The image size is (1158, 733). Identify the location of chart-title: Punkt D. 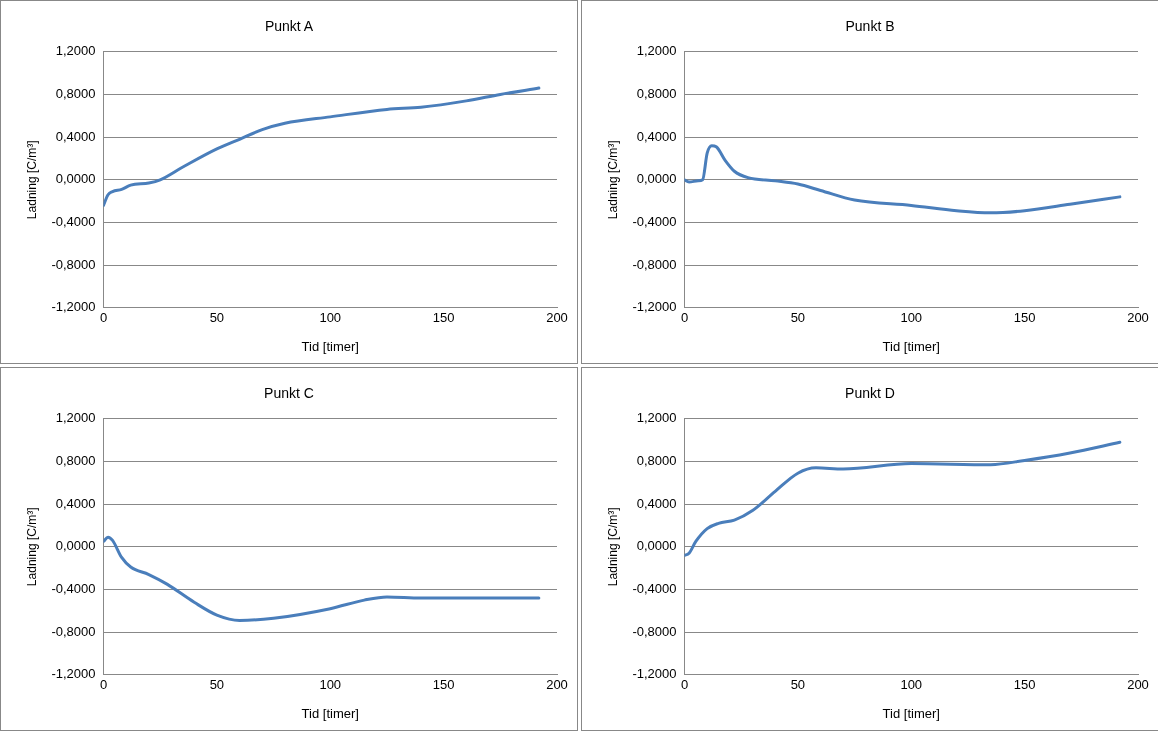
(870, 393).